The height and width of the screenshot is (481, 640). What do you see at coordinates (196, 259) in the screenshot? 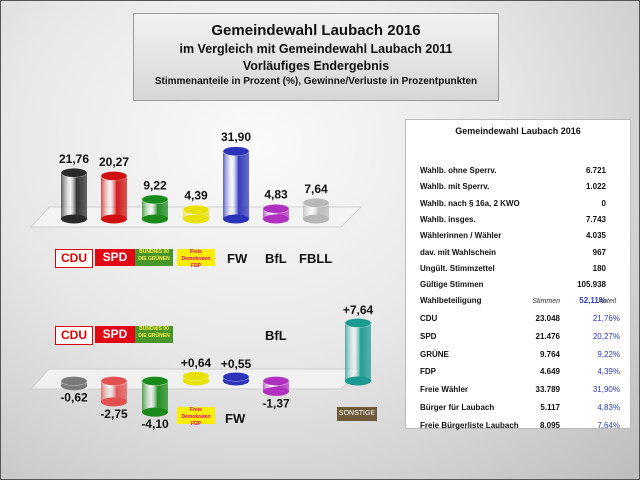
I see `fdp-logo: Freie Demokraten FDP` at bounding box center [196, 259].